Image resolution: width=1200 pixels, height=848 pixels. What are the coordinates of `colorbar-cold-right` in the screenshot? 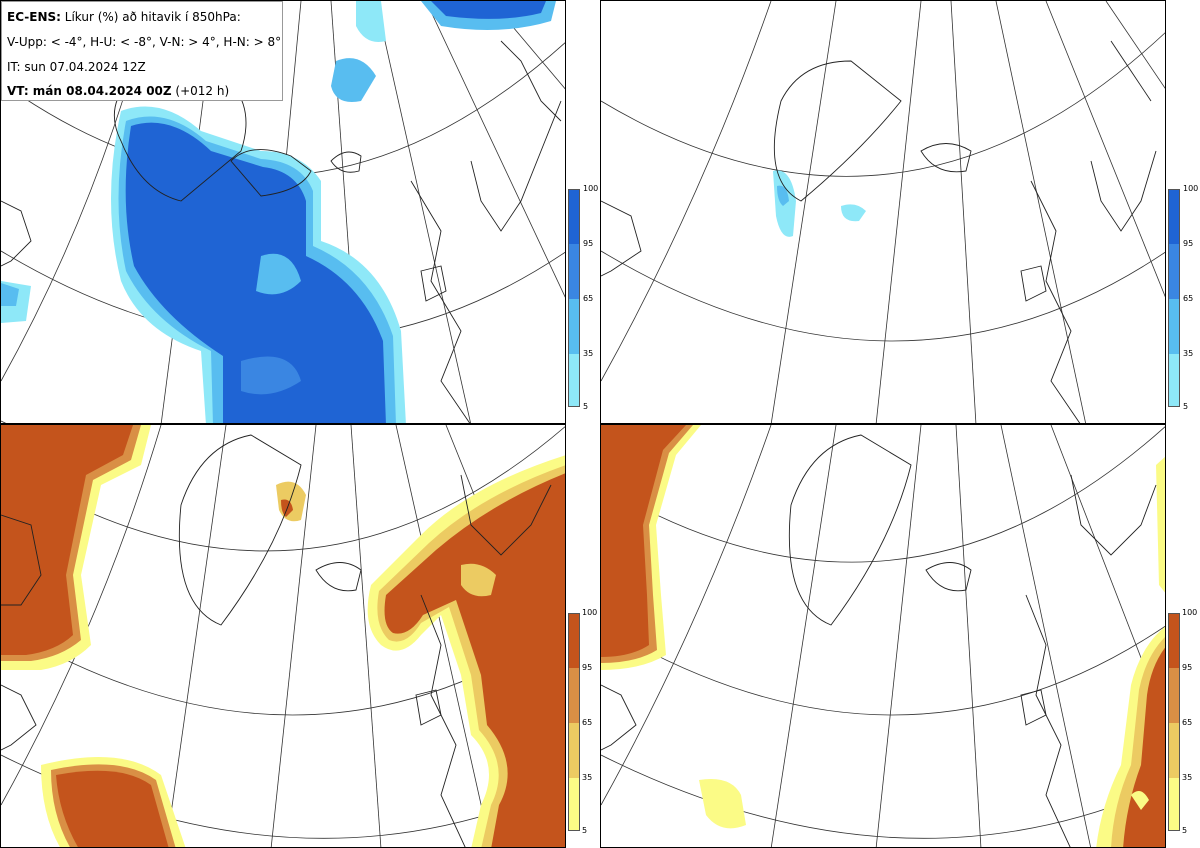 It's located at (1174, 298).